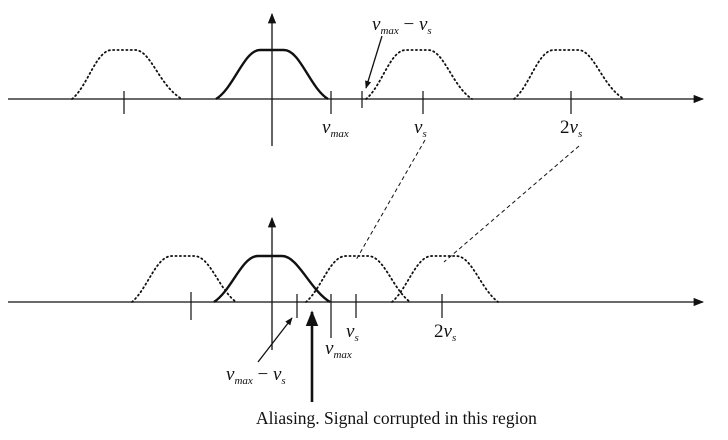  Describe the element at coordinates (335, 128) in the screenshot. I see `top-label-vmax: νmax` at that location.